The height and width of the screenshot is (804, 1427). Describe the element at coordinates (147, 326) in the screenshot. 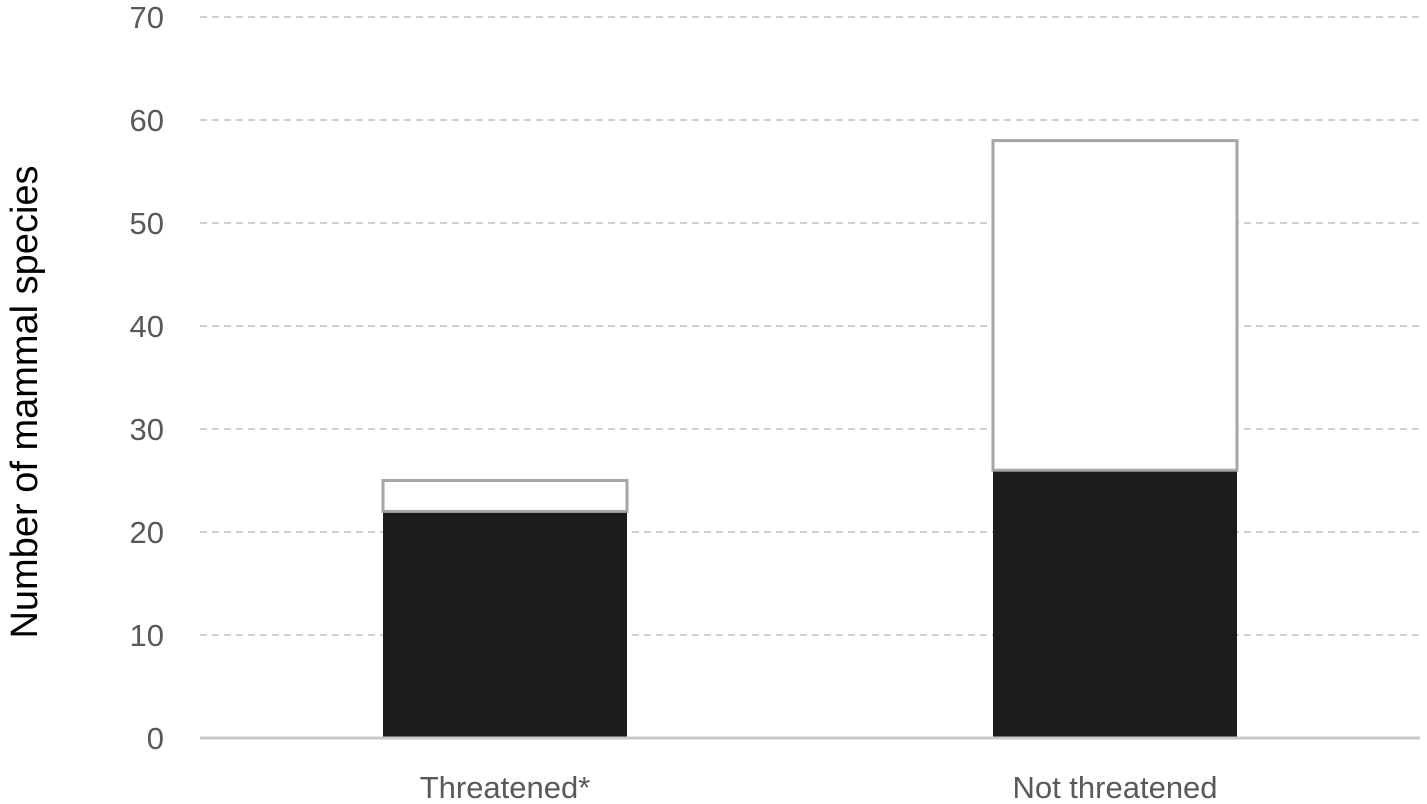

I see `y-tick-label: 40` at that location.